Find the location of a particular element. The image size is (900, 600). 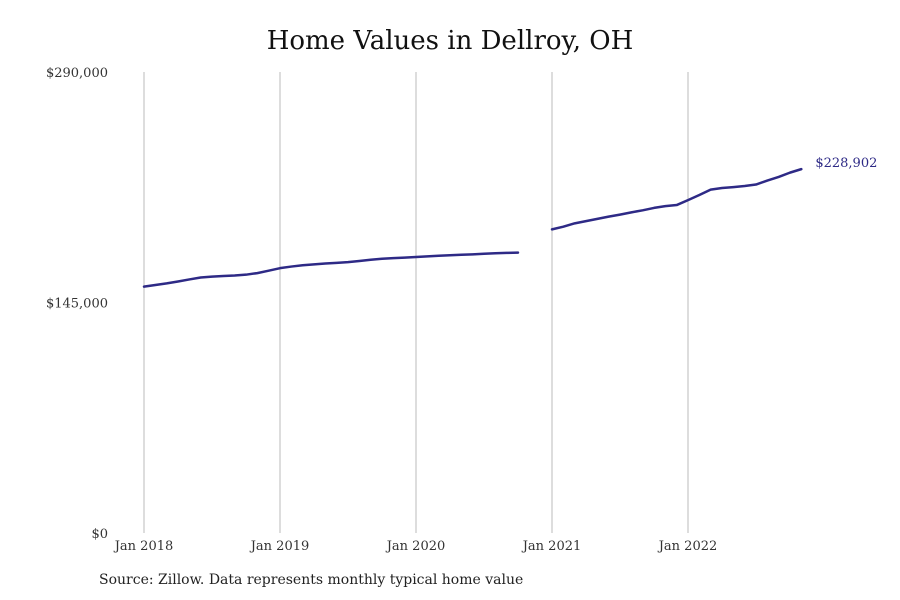

x-tick-label: Jan 2020 is located at coordinates (415, 546).